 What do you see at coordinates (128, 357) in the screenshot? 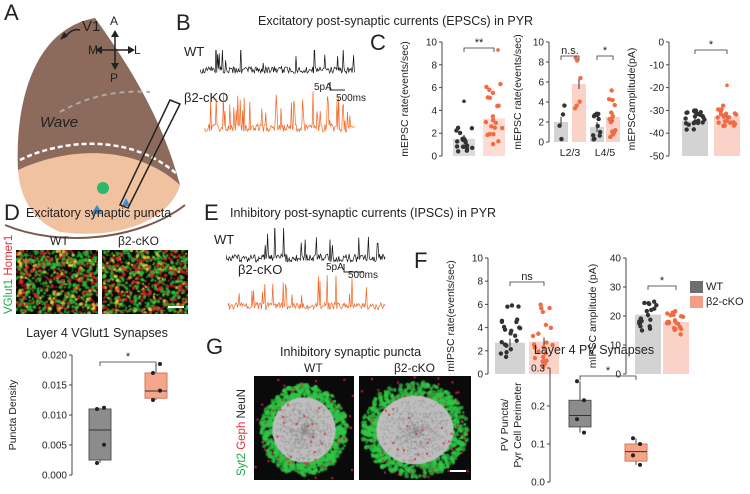
I see `sig-d-label: *` at bounding box center [128, 357].